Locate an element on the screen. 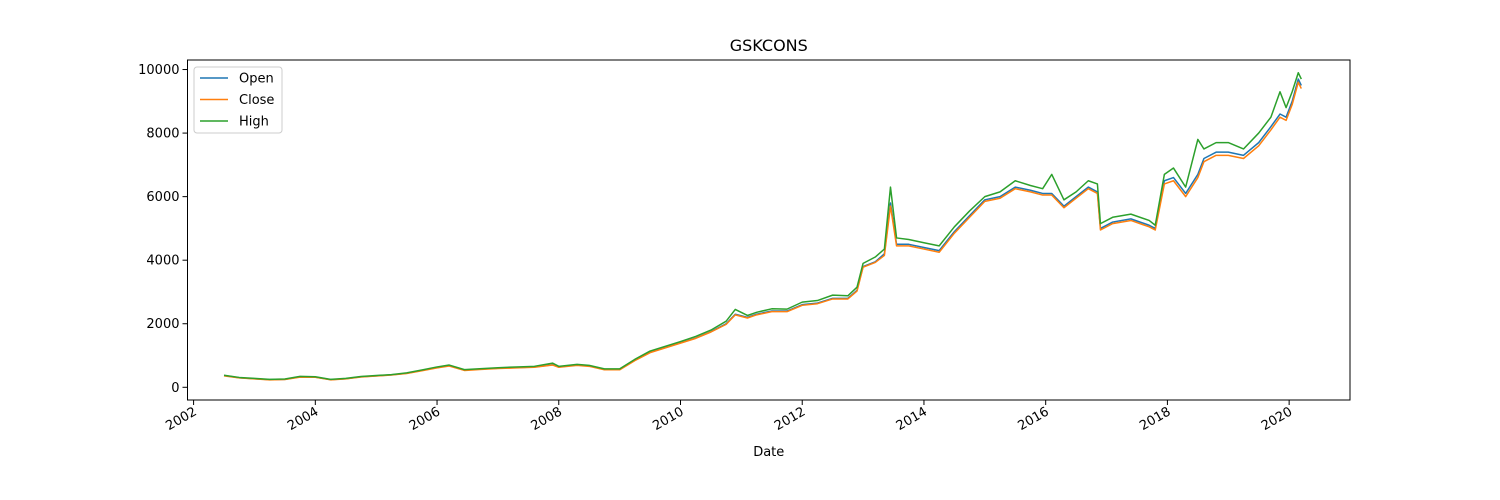 This screenshot has height=500, width=1500. y-tick-label: 2000 is located at coordinates (162, 324).